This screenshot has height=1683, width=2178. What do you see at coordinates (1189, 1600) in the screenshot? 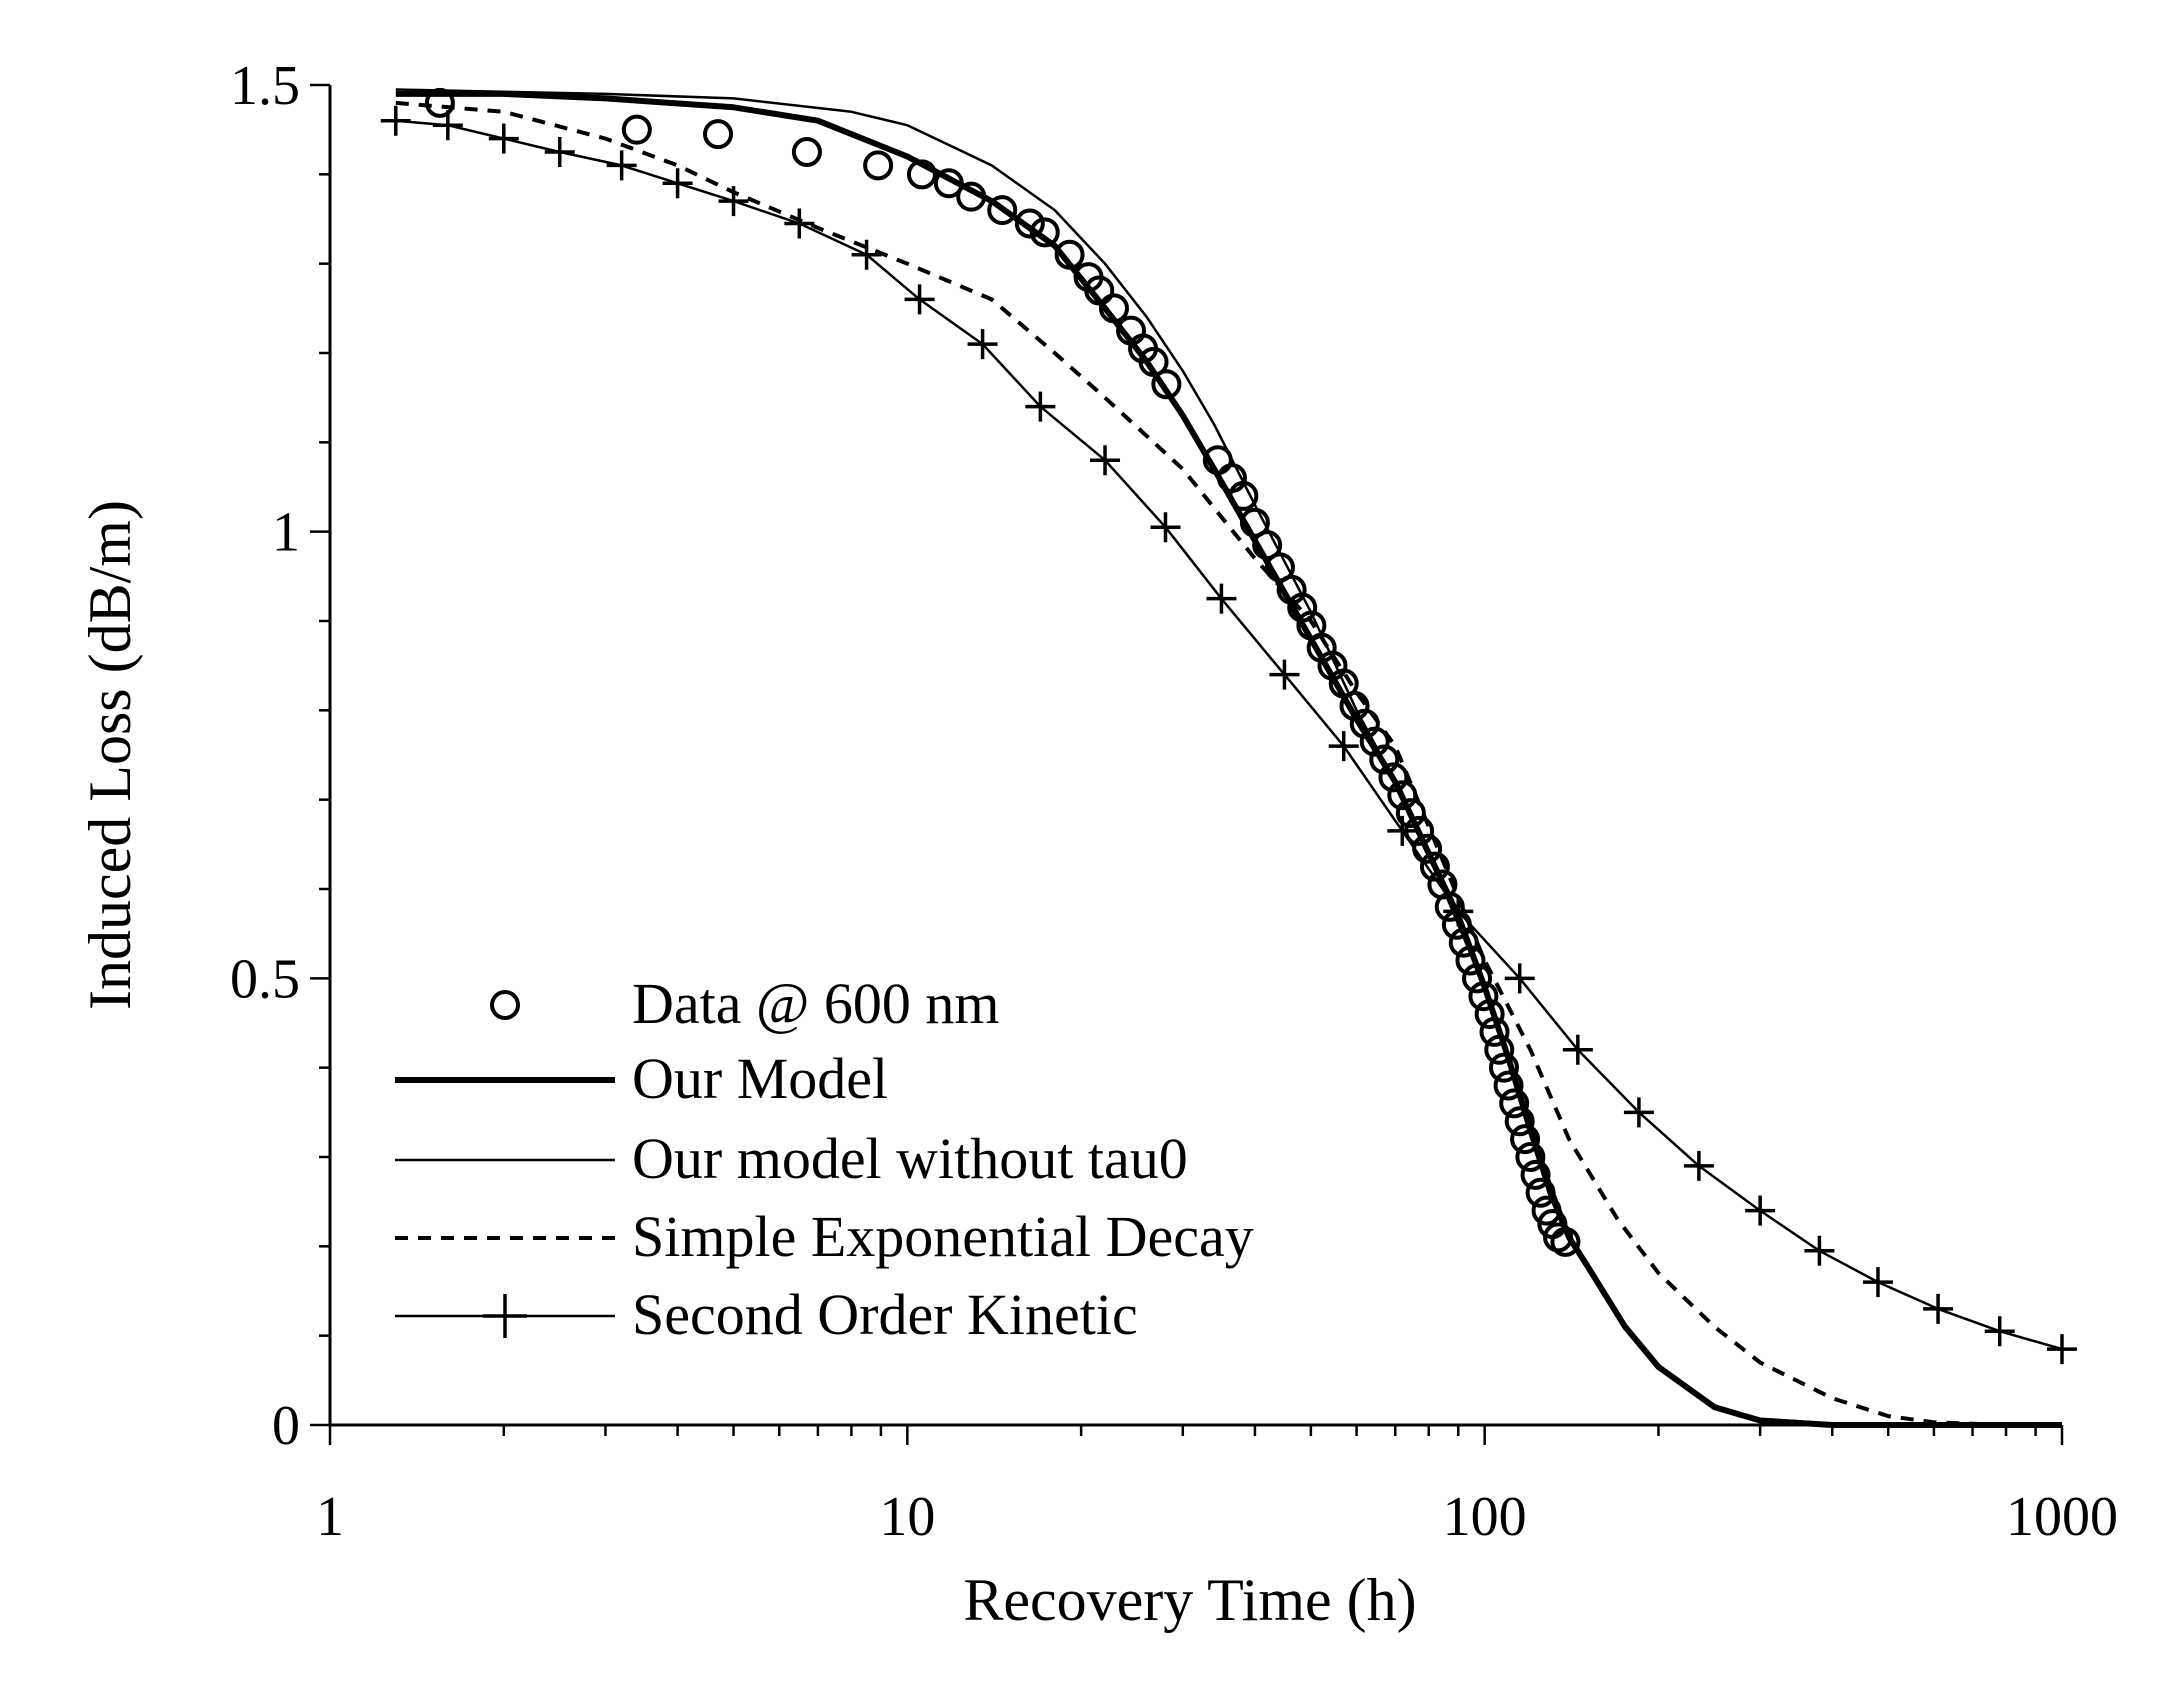
I see `x-axis-title: Recovery Time (h)` at bounding box center [1189, 1600].